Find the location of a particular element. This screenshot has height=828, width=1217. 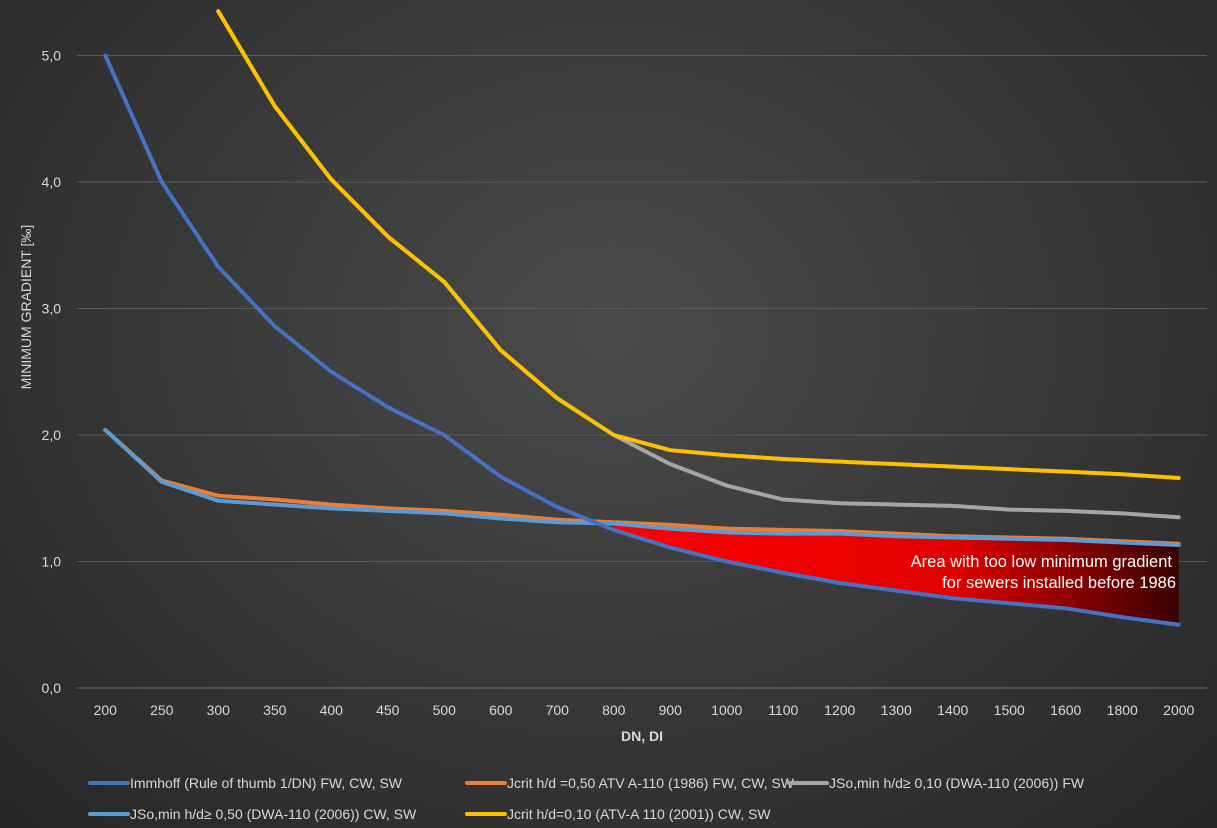

series-line is located at coordinates (642, 487).